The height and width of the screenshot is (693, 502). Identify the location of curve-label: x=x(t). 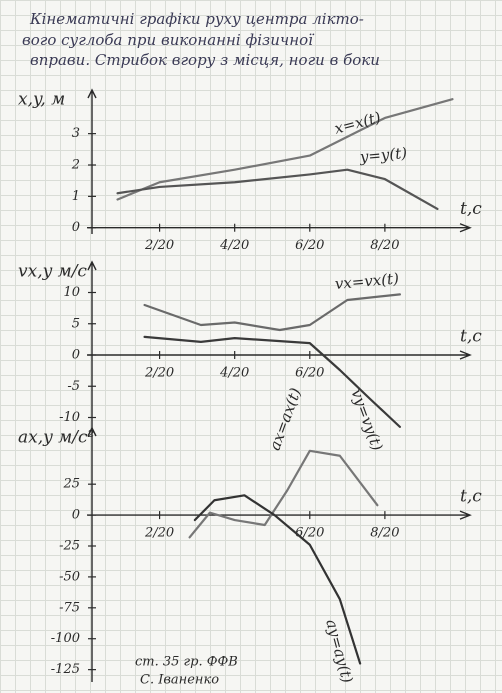
(357, 123).